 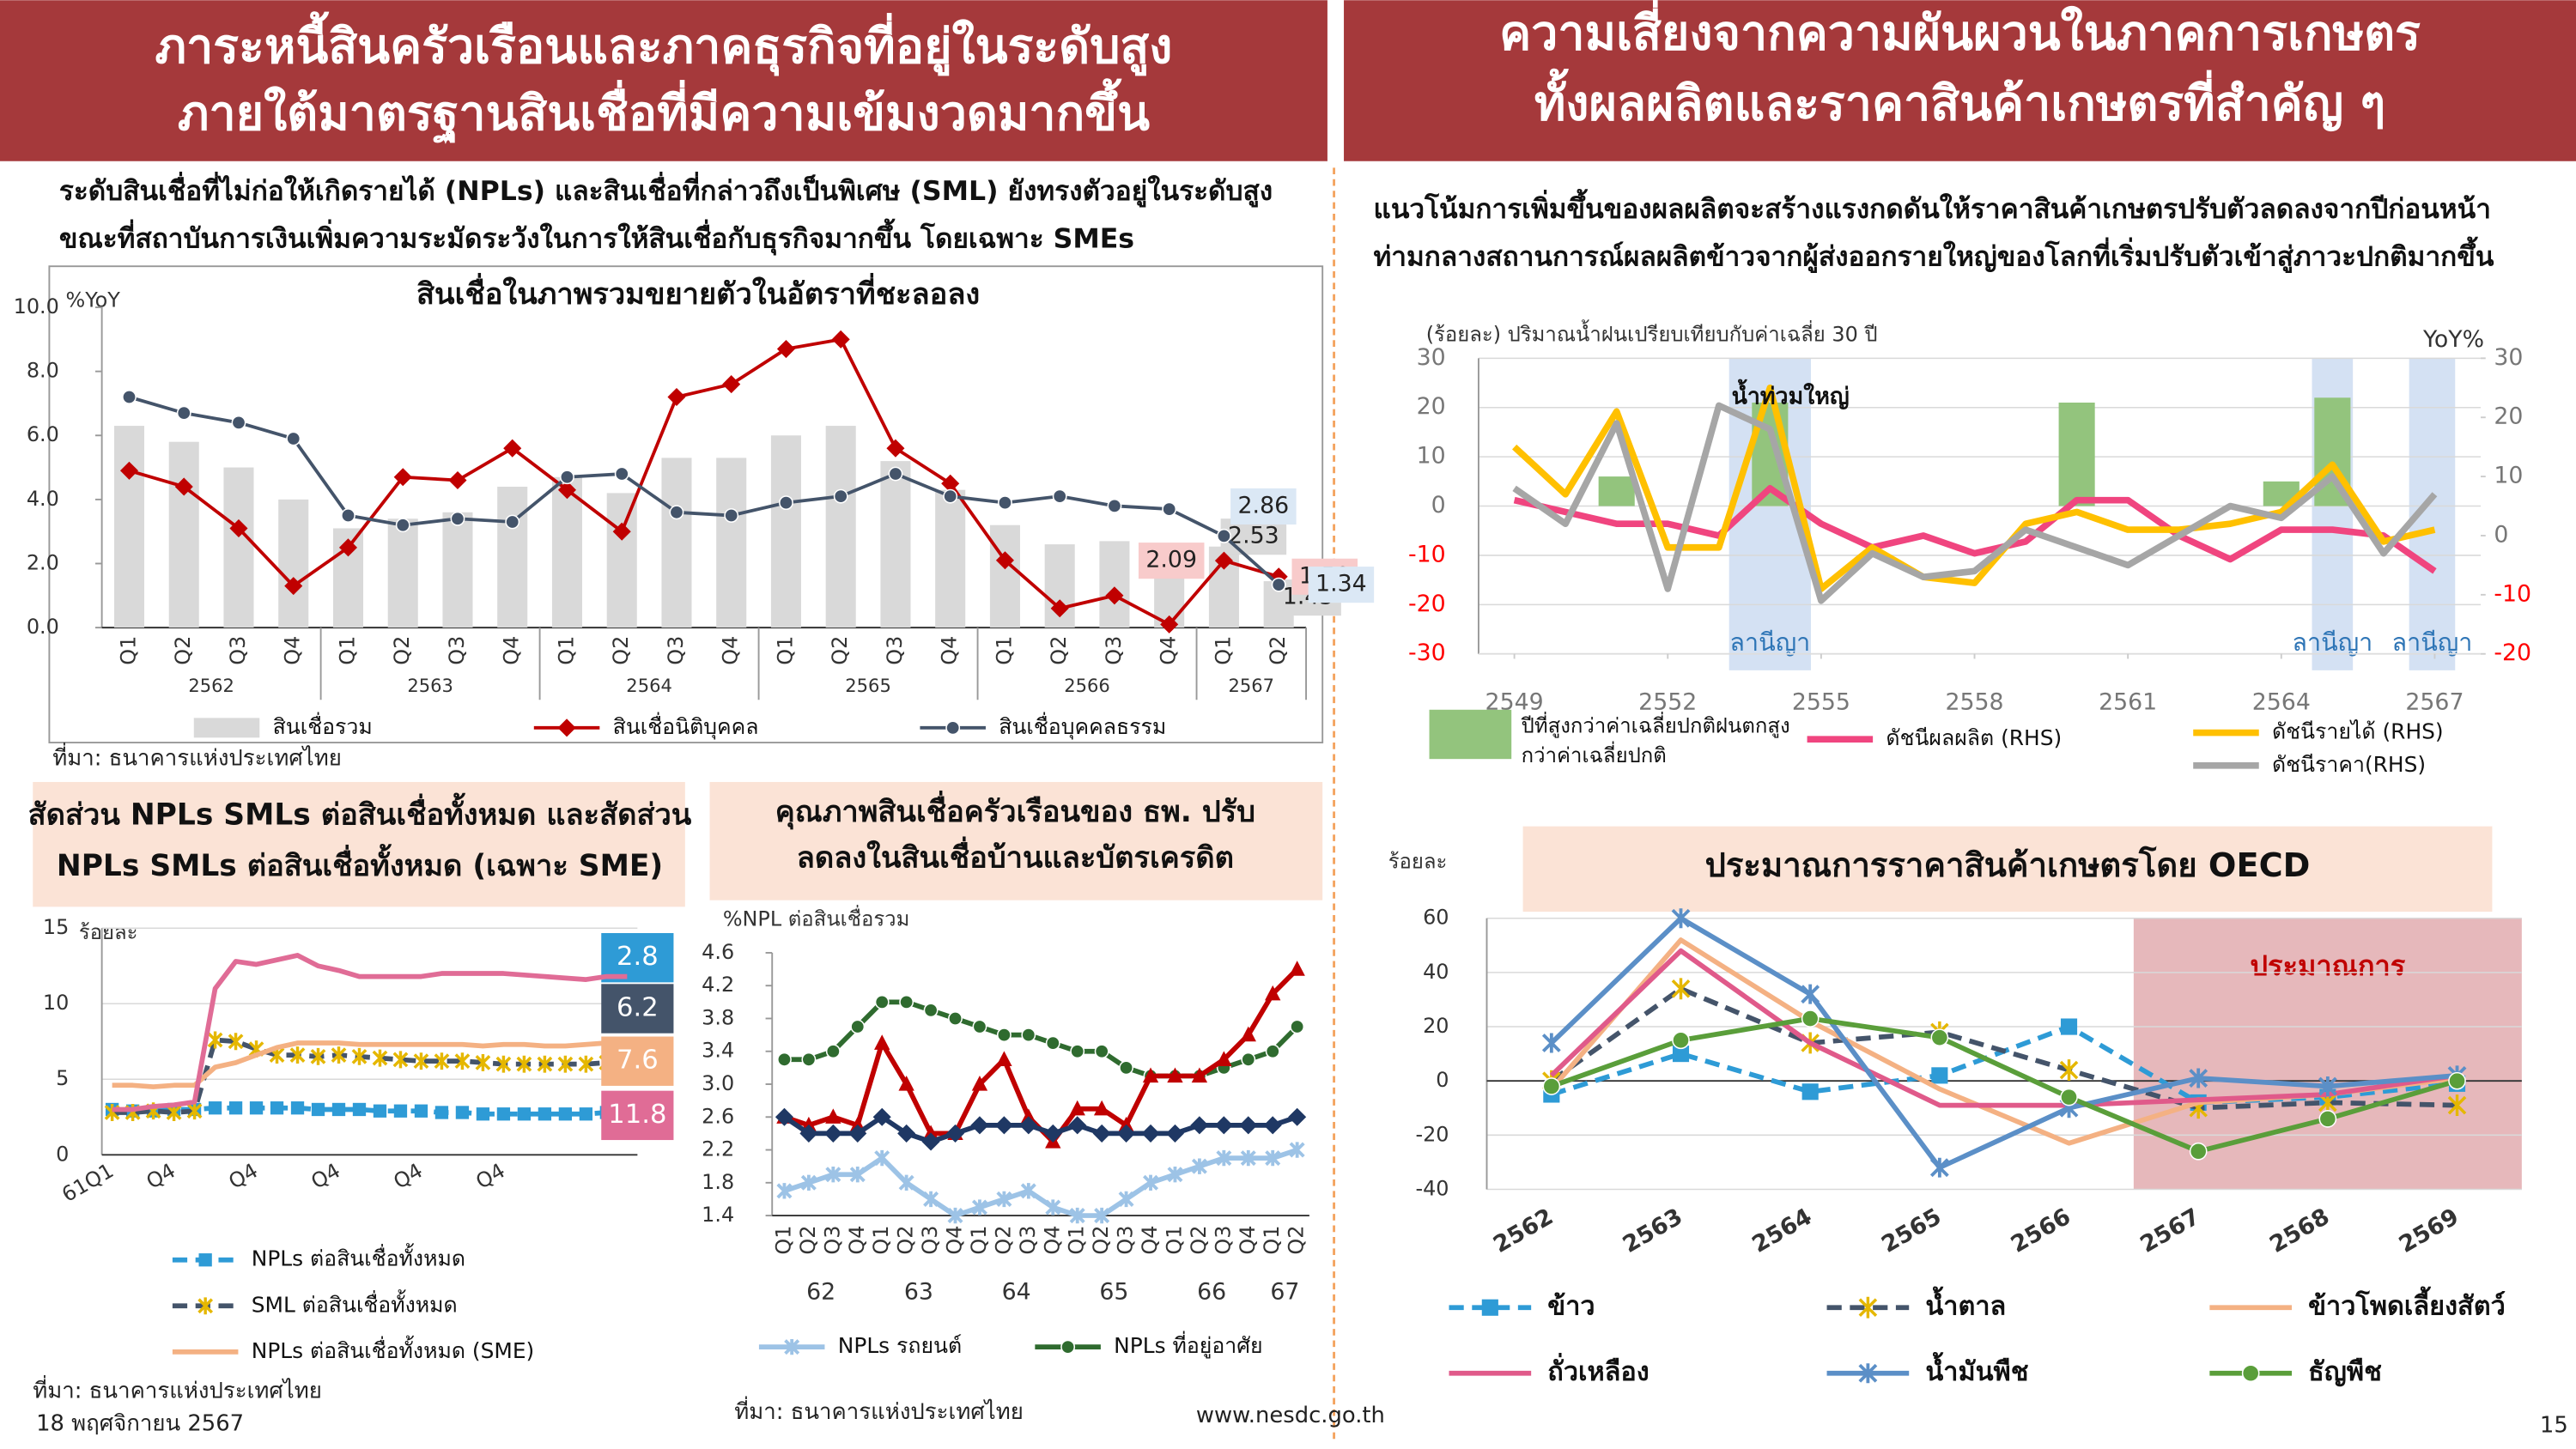 I want to click on x-group-label: 65, so click(x=1113, y=1291).